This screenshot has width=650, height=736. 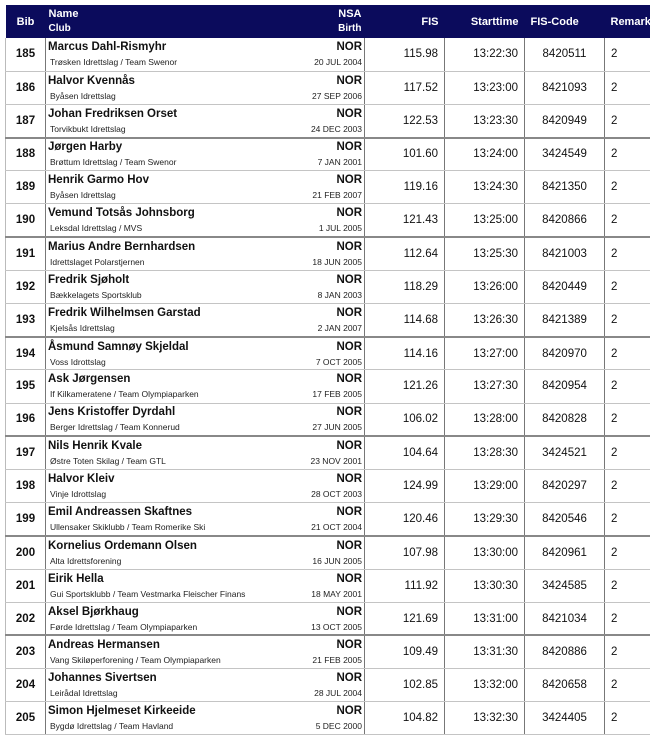 What do you see at coordinates (115, 427) in the screenshot?
I see `club-name: Berger Idrettslag / Team Konnerud` at bounding box center [115, 427].